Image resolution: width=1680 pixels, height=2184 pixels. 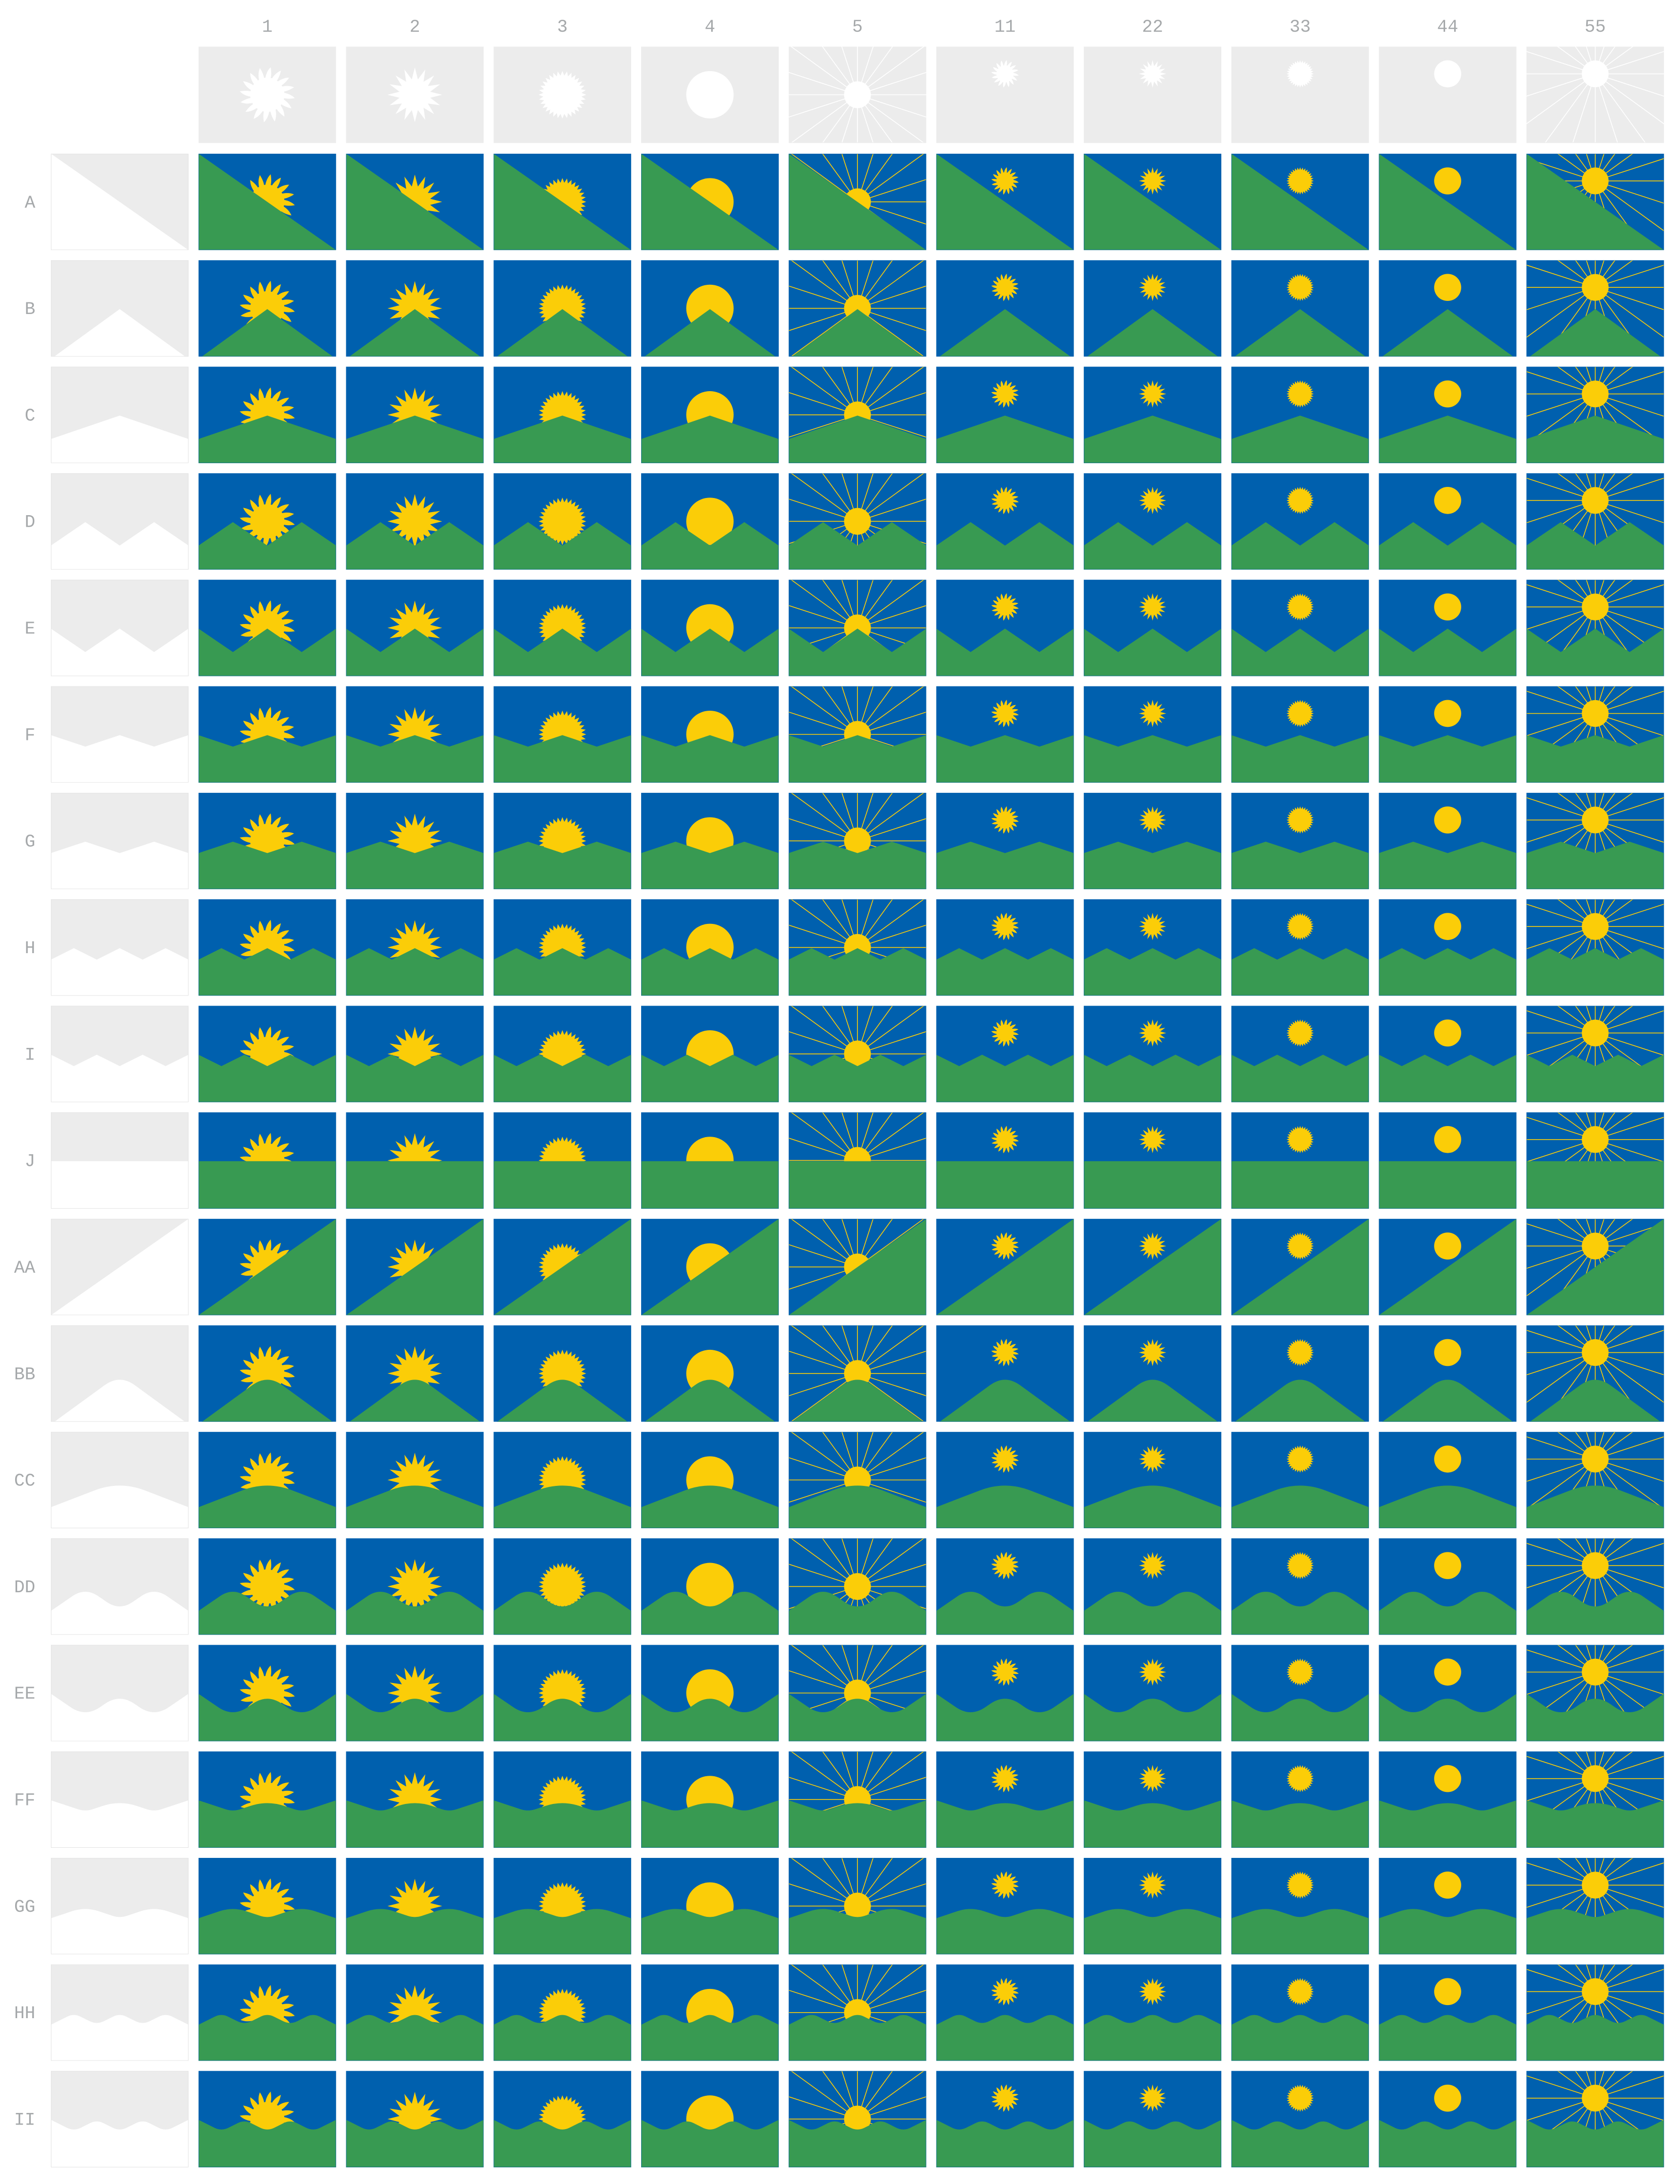 What do you see at coordinates (267, 27) in the screenshot?
I see `svg-text: 1` at bounding box center [267, 27].